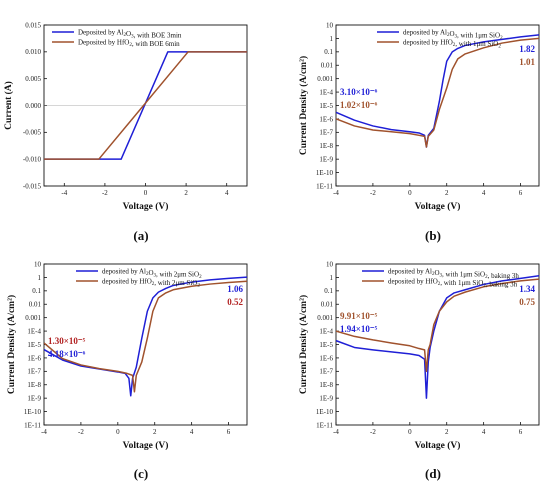 The image size is (550, 493). What do you see at coordinates (32, 186) in the screenshot?
I see `y-tick-label: -0.015` at bounding box center [32, 186].